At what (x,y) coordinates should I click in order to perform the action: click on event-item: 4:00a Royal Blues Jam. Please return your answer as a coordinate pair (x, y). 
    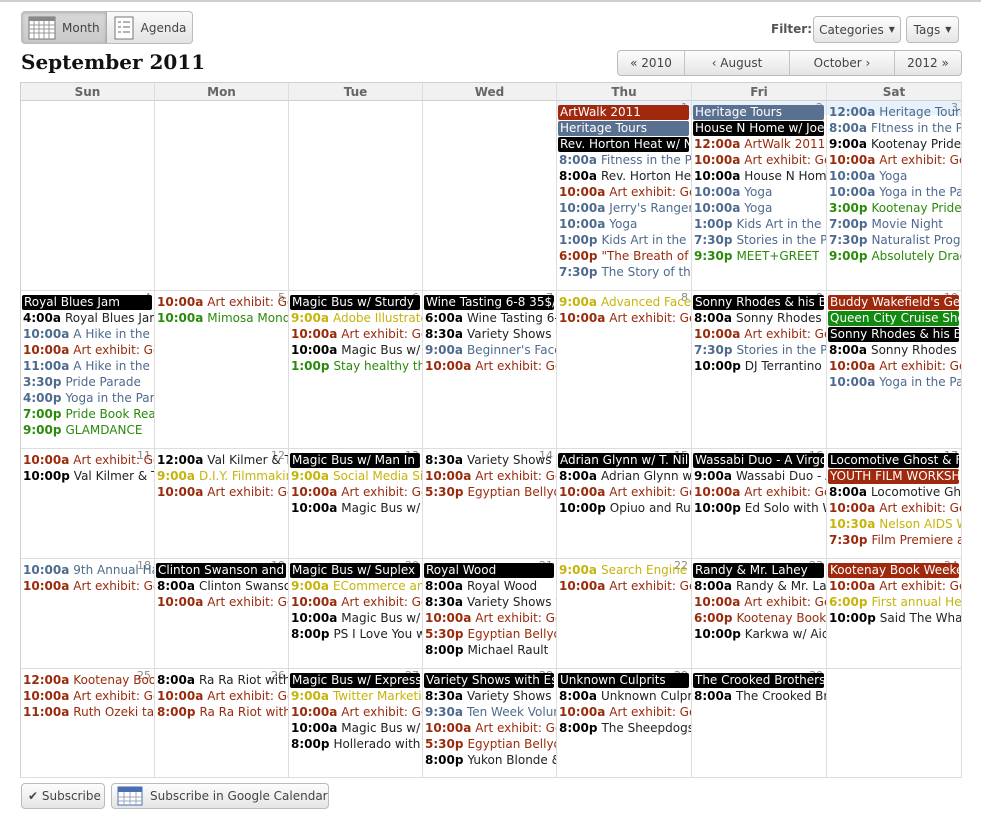
    Looking at the image, I should click on (88, 318).